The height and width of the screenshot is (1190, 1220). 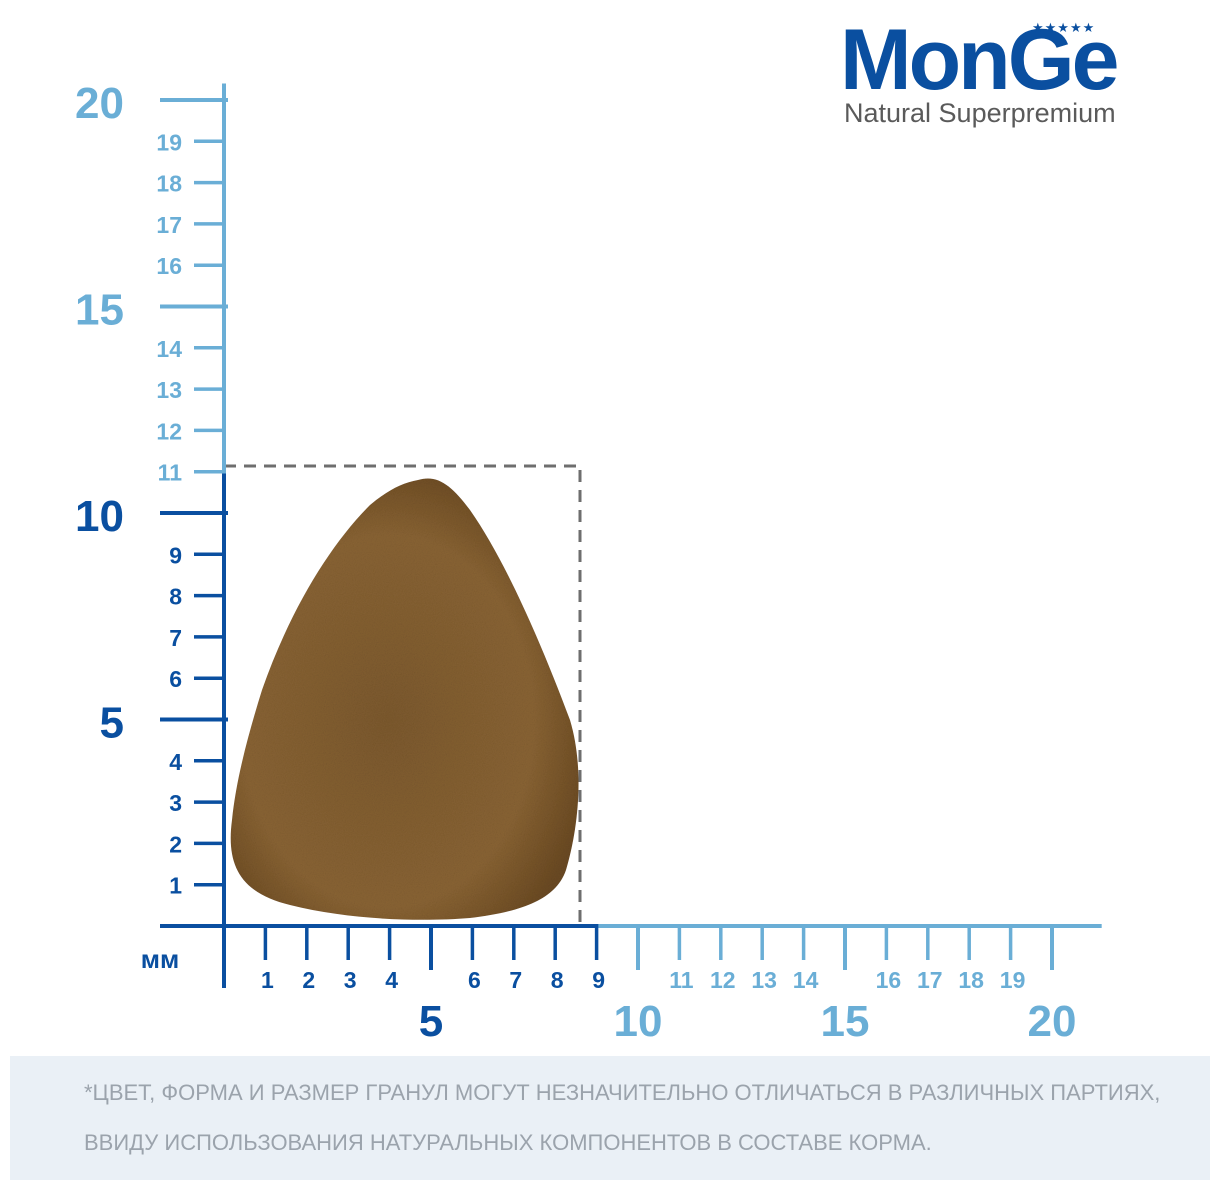 I want to click on horizontal-major-label: 5, so click(x=431, y=1021).